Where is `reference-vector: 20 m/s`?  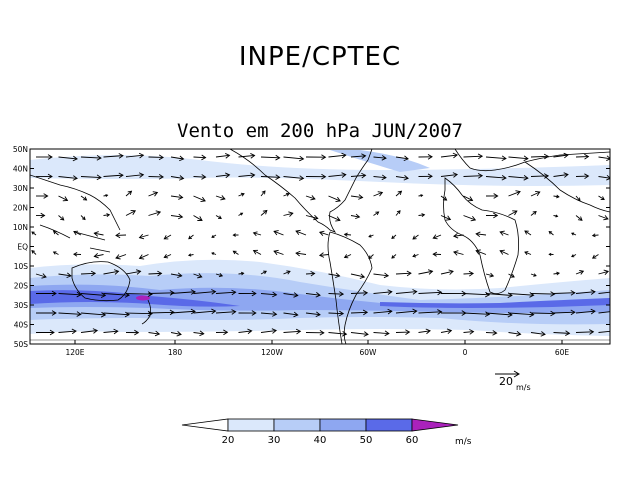
reference-vector: 20 m/s is located at coordinates (513, 381).